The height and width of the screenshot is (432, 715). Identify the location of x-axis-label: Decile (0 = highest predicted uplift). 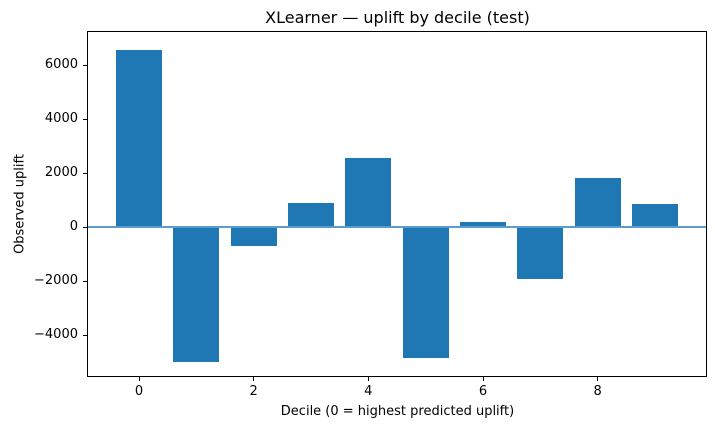
(397, 411).